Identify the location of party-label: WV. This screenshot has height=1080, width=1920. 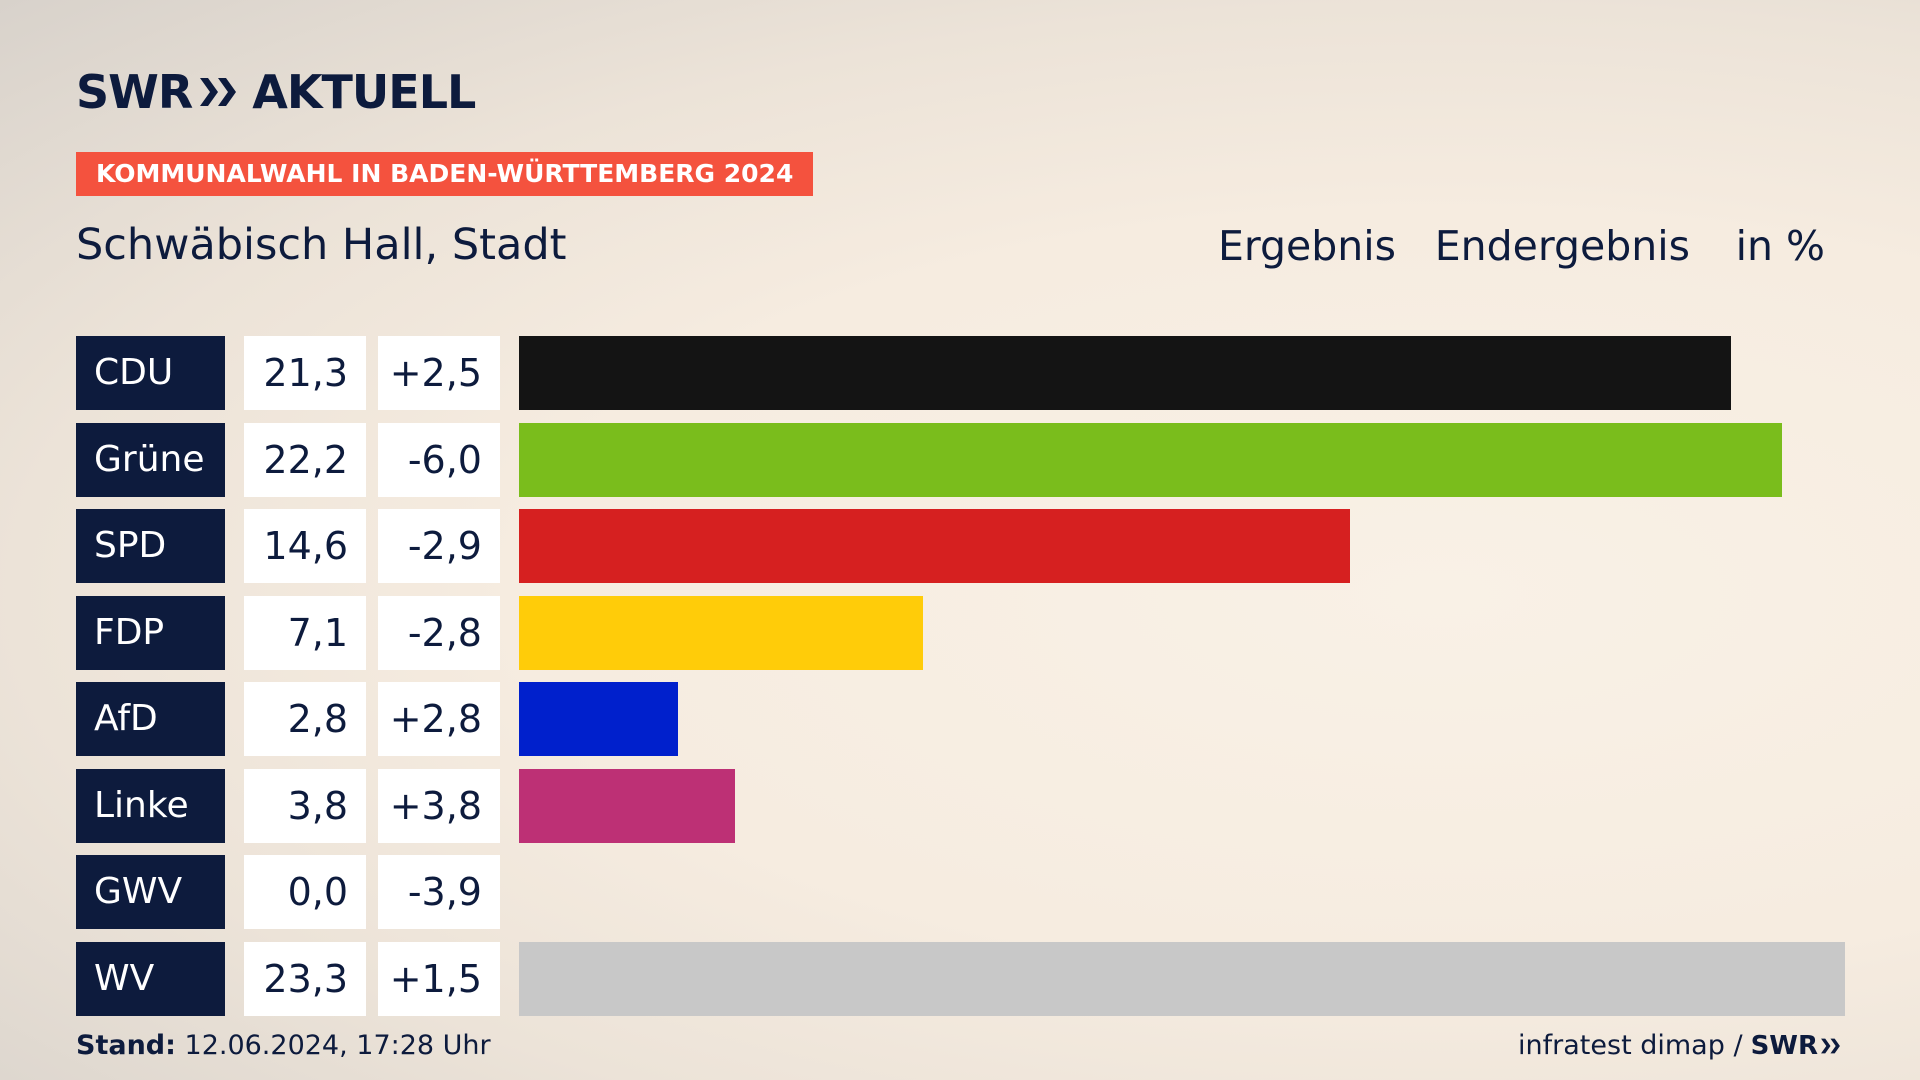
(150, 978).